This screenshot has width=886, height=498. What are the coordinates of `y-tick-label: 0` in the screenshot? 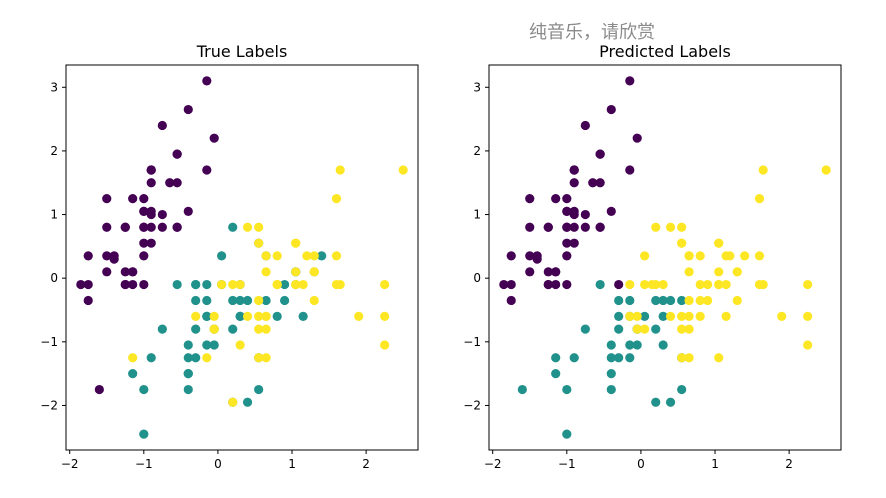 It's located at (54, 278).